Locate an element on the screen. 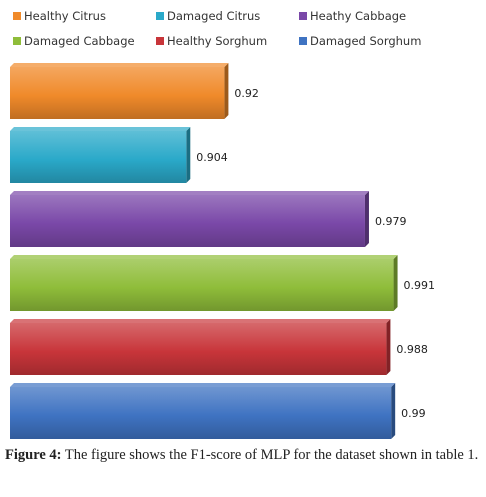 This screenshot has width=486, height=497. bar-top-damaged-sorghum is located at coordinates (203, 385).